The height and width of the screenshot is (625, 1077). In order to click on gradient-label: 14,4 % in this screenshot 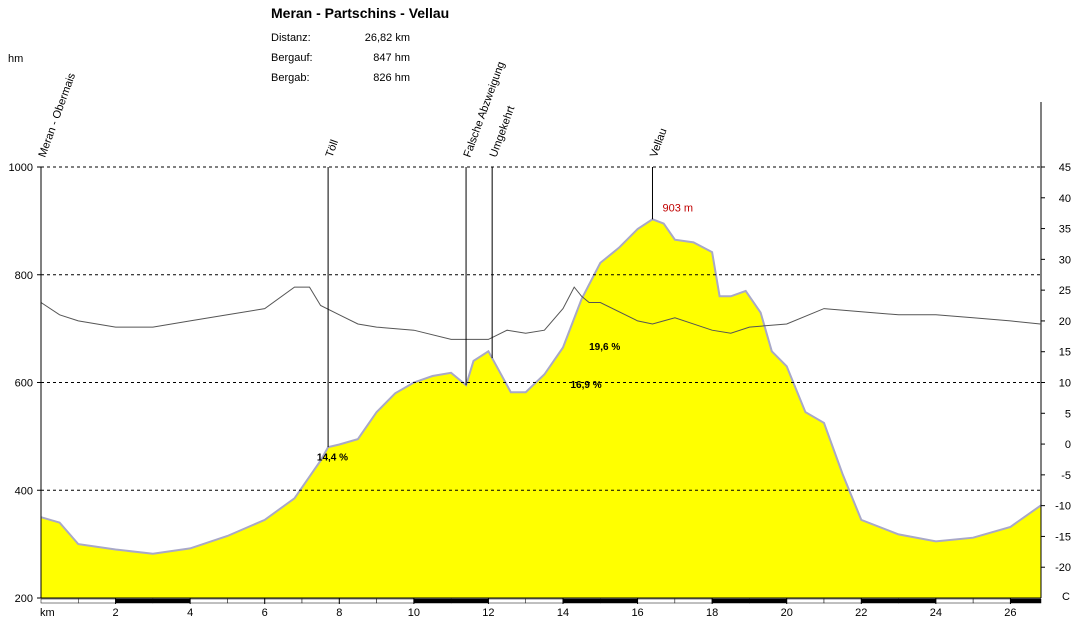, I will do `click(332, 458)`.